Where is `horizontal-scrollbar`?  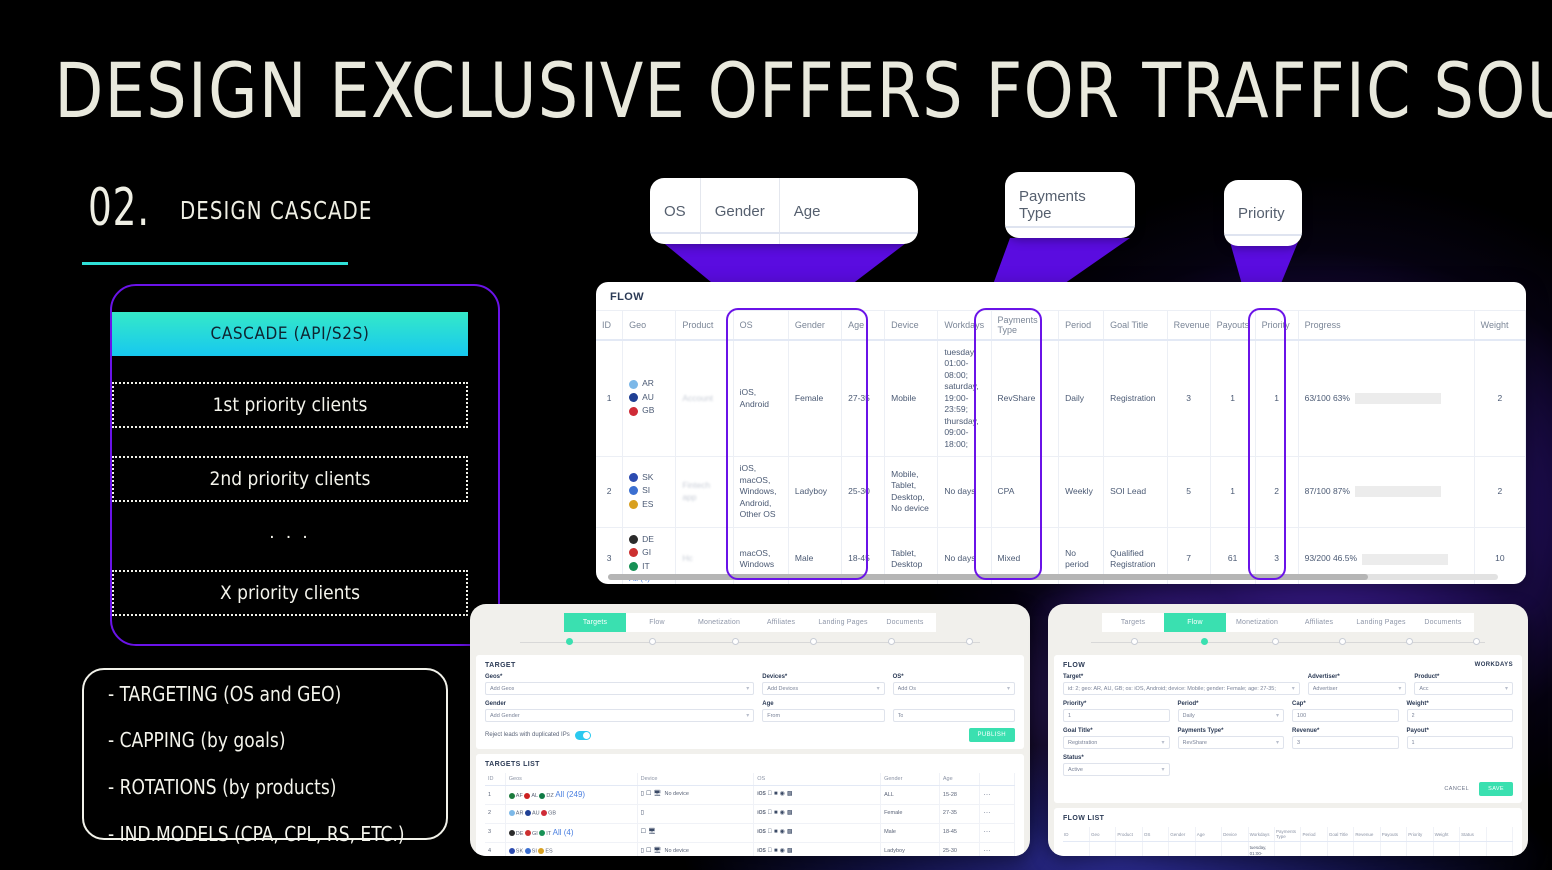 horizontal-scrollbar is located at coordinates (1053, 577).